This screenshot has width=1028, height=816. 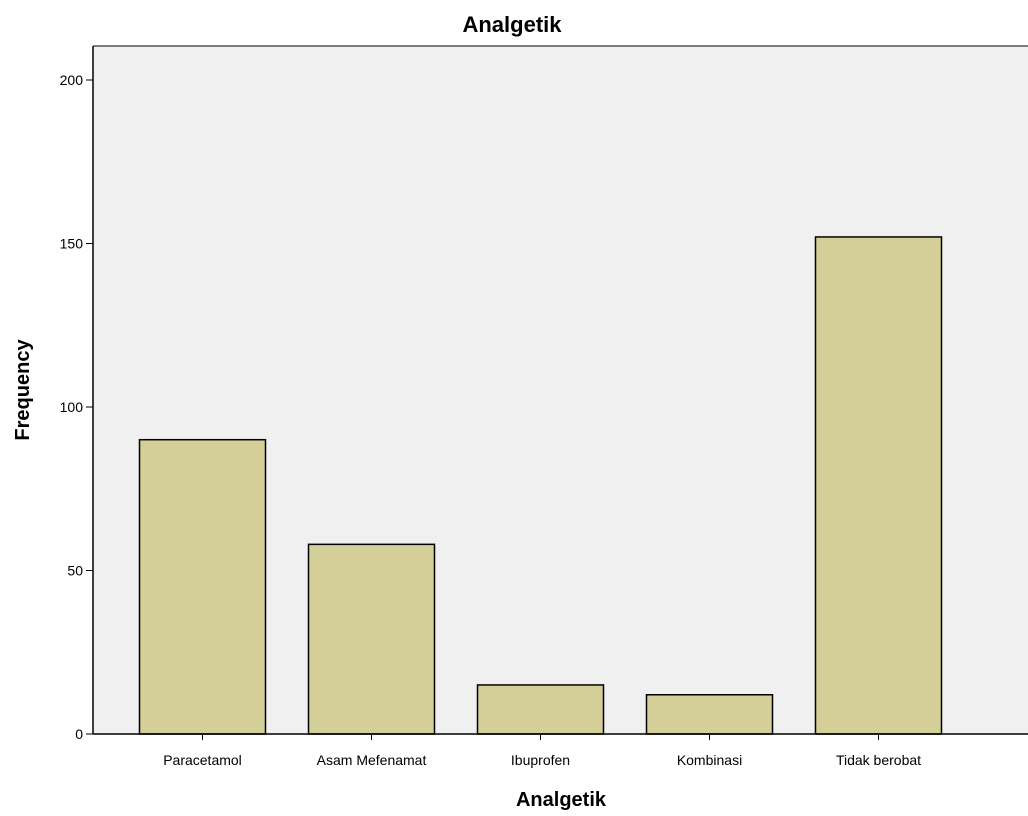 What do you see at coordinates (72, 244) in the screenshot?
I see `y-tick-label: 150` at bounding box center [72, 244].